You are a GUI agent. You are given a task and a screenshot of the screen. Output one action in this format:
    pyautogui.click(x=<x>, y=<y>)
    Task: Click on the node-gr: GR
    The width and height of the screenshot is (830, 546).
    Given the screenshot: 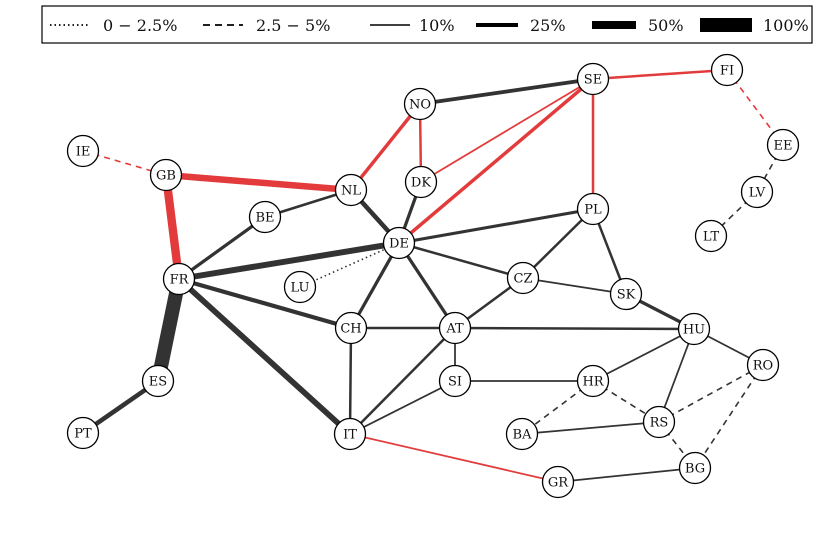 What is the action you would take?
    pyautogui.click(x=558, y=482)
    